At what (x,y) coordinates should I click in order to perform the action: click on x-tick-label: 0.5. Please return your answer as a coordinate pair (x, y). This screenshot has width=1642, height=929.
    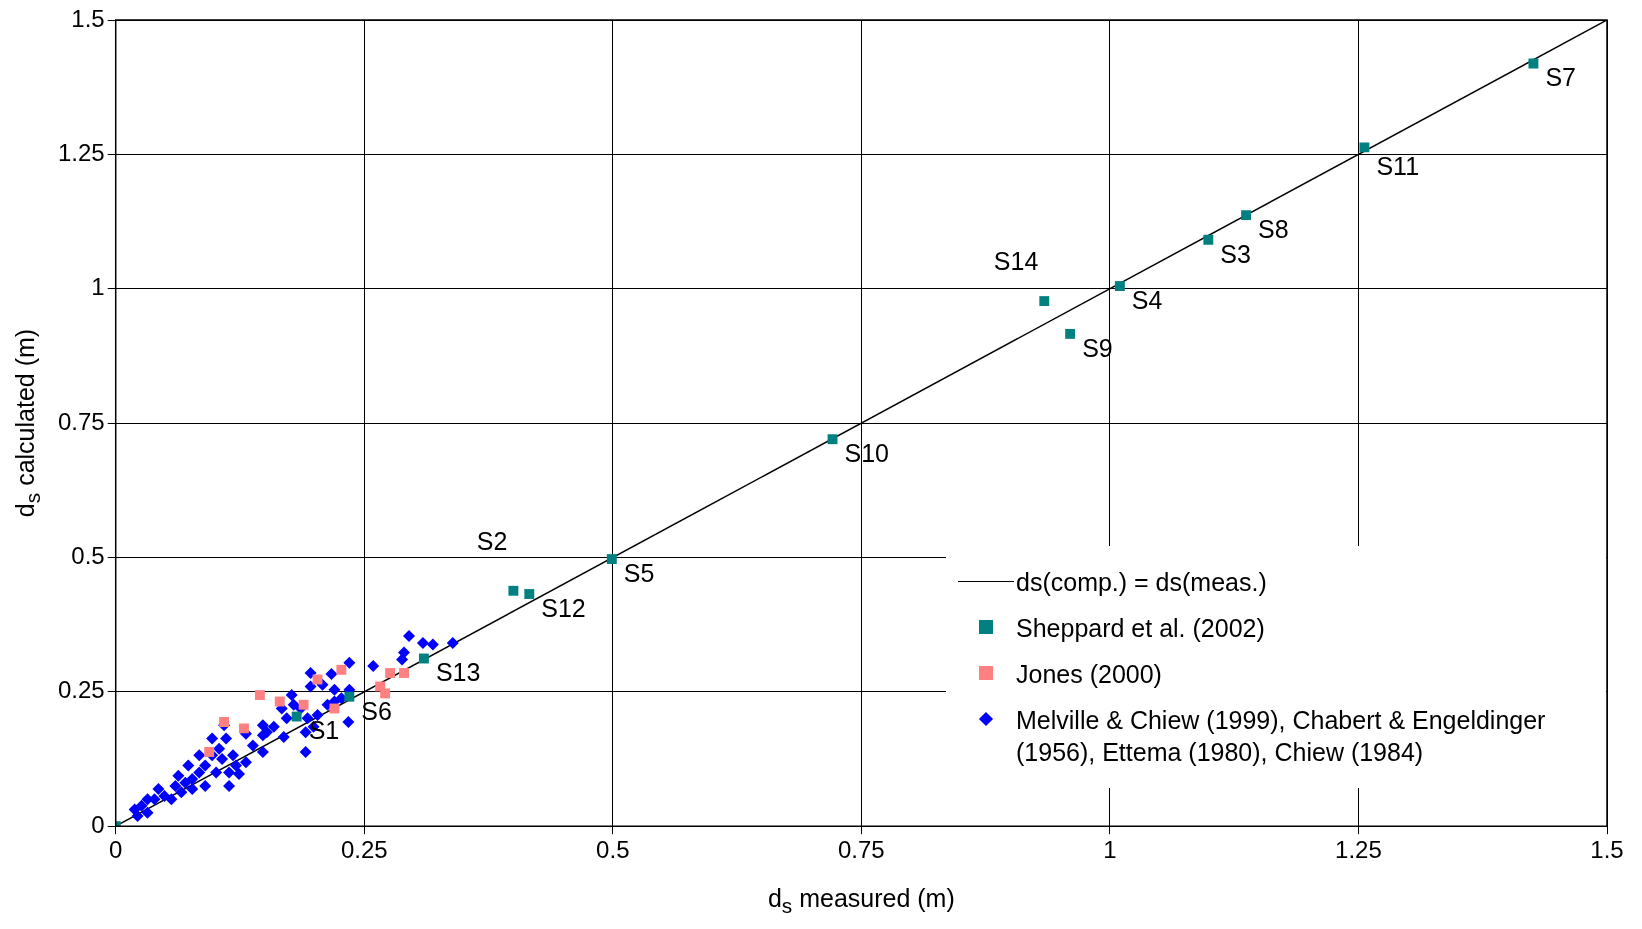
    Looking at the image, I should click on (613, 850).